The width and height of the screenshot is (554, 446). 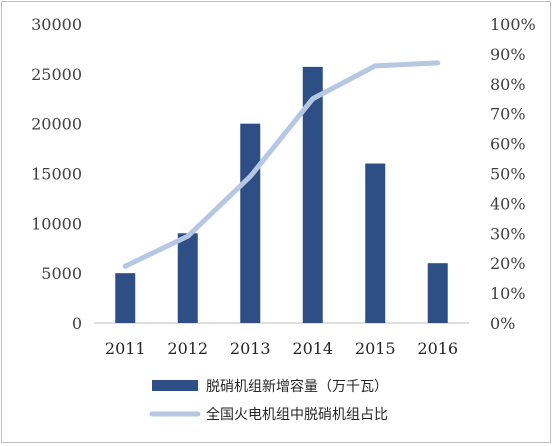 I want to click on right-tick-label: 30%, so click(x=508, y=233).